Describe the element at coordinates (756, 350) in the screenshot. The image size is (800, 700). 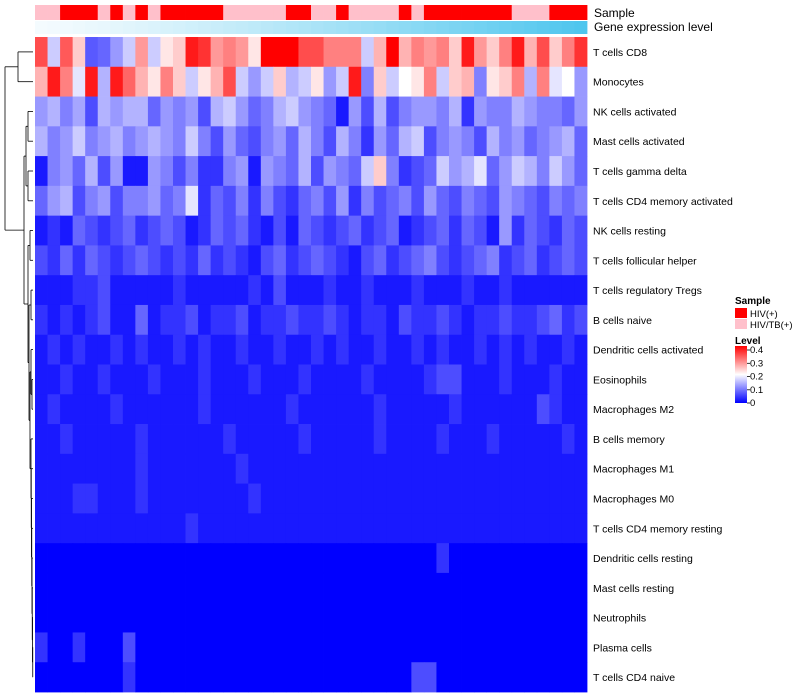
I see `legend-tick-label: 0.4` at that location.